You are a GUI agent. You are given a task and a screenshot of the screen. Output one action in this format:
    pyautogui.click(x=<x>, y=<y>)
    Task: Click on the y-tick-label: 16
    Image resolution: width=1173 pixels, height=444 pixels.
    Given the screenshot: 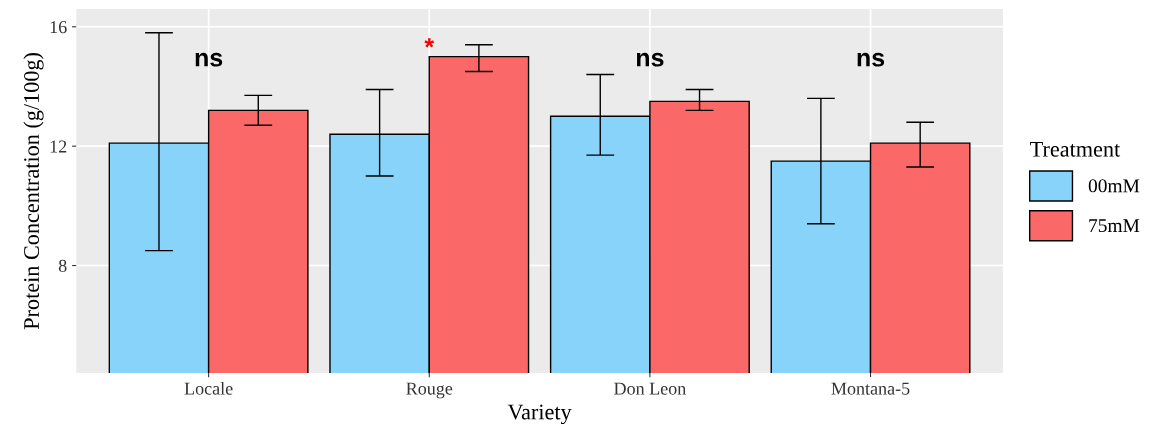 What is the action you would take?
    pyautogui.click(x=58, y=27)
    